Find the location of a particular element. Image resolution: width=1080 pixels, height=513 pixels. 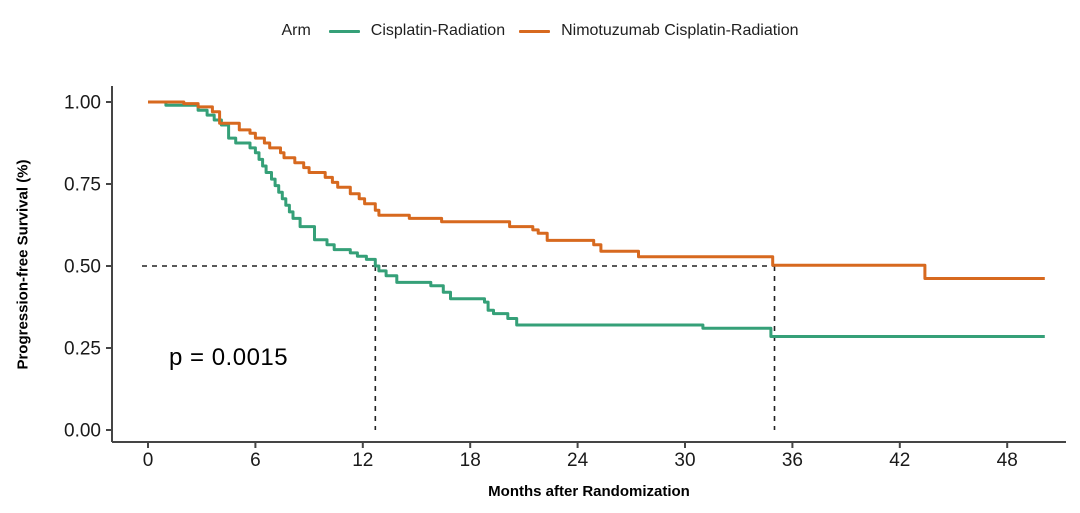

y-tick-label: 0.00 is located at coordinates (82, 431).